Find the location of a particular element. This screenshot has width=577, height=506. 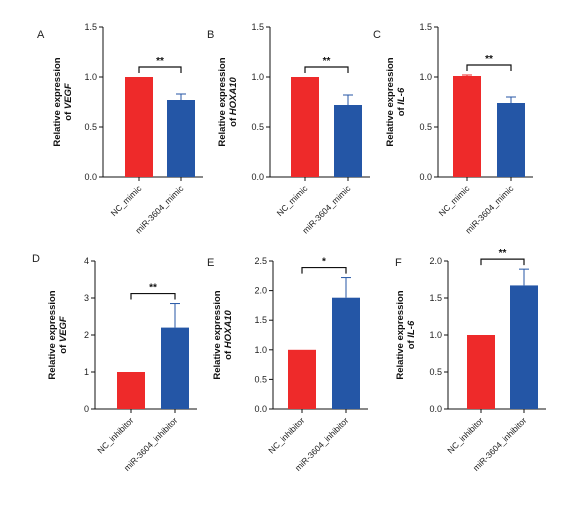

panel-letter: E is located at coordinates (210, 263).